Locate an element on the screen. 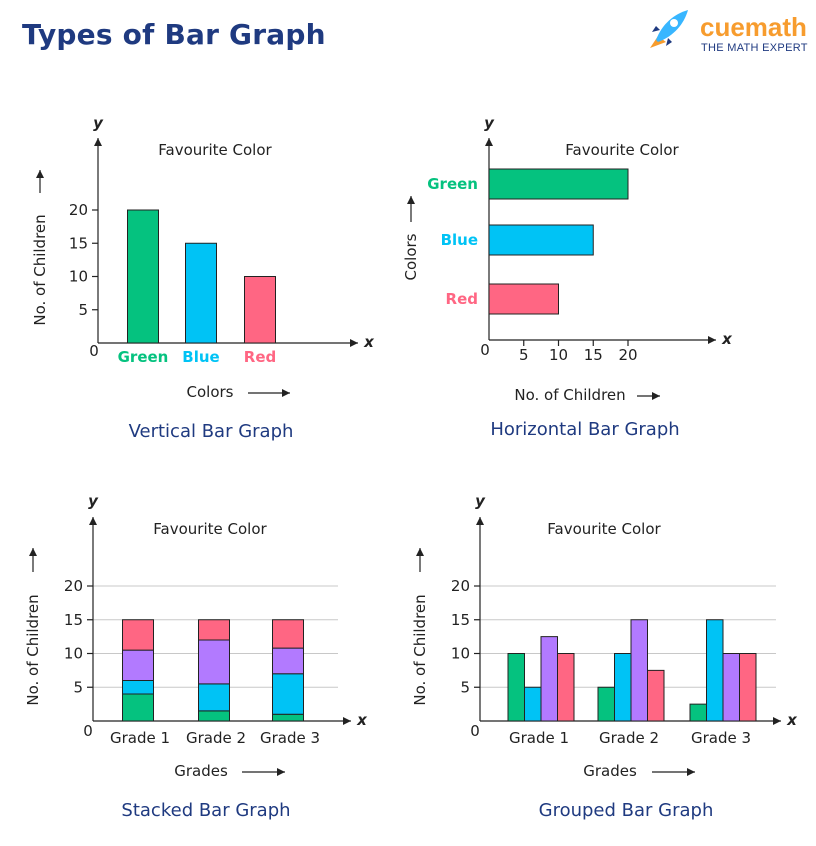 This screenshot has width=816, height=846. chart-caption: Stacked Bar Graph is located at coordinates (205, 810).